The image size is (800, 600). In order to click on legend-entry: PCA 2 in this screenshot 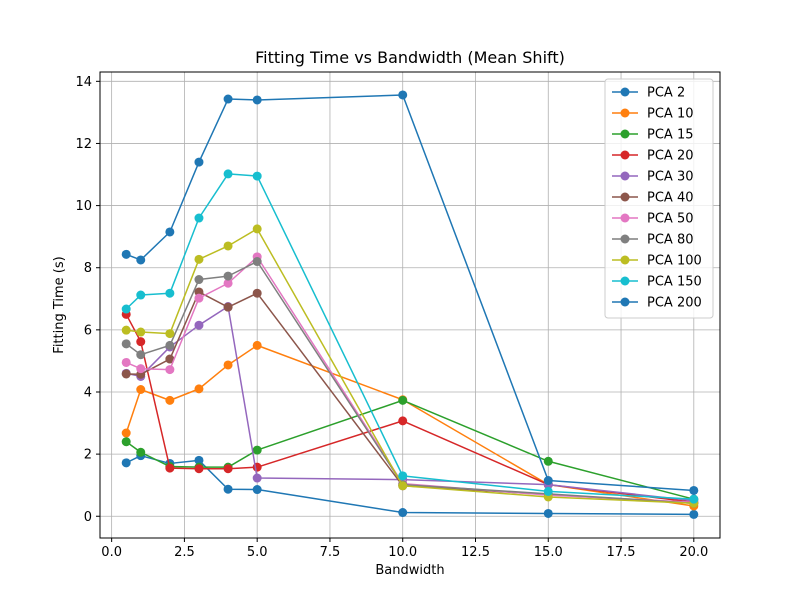, I will do `click(648, 93)`.